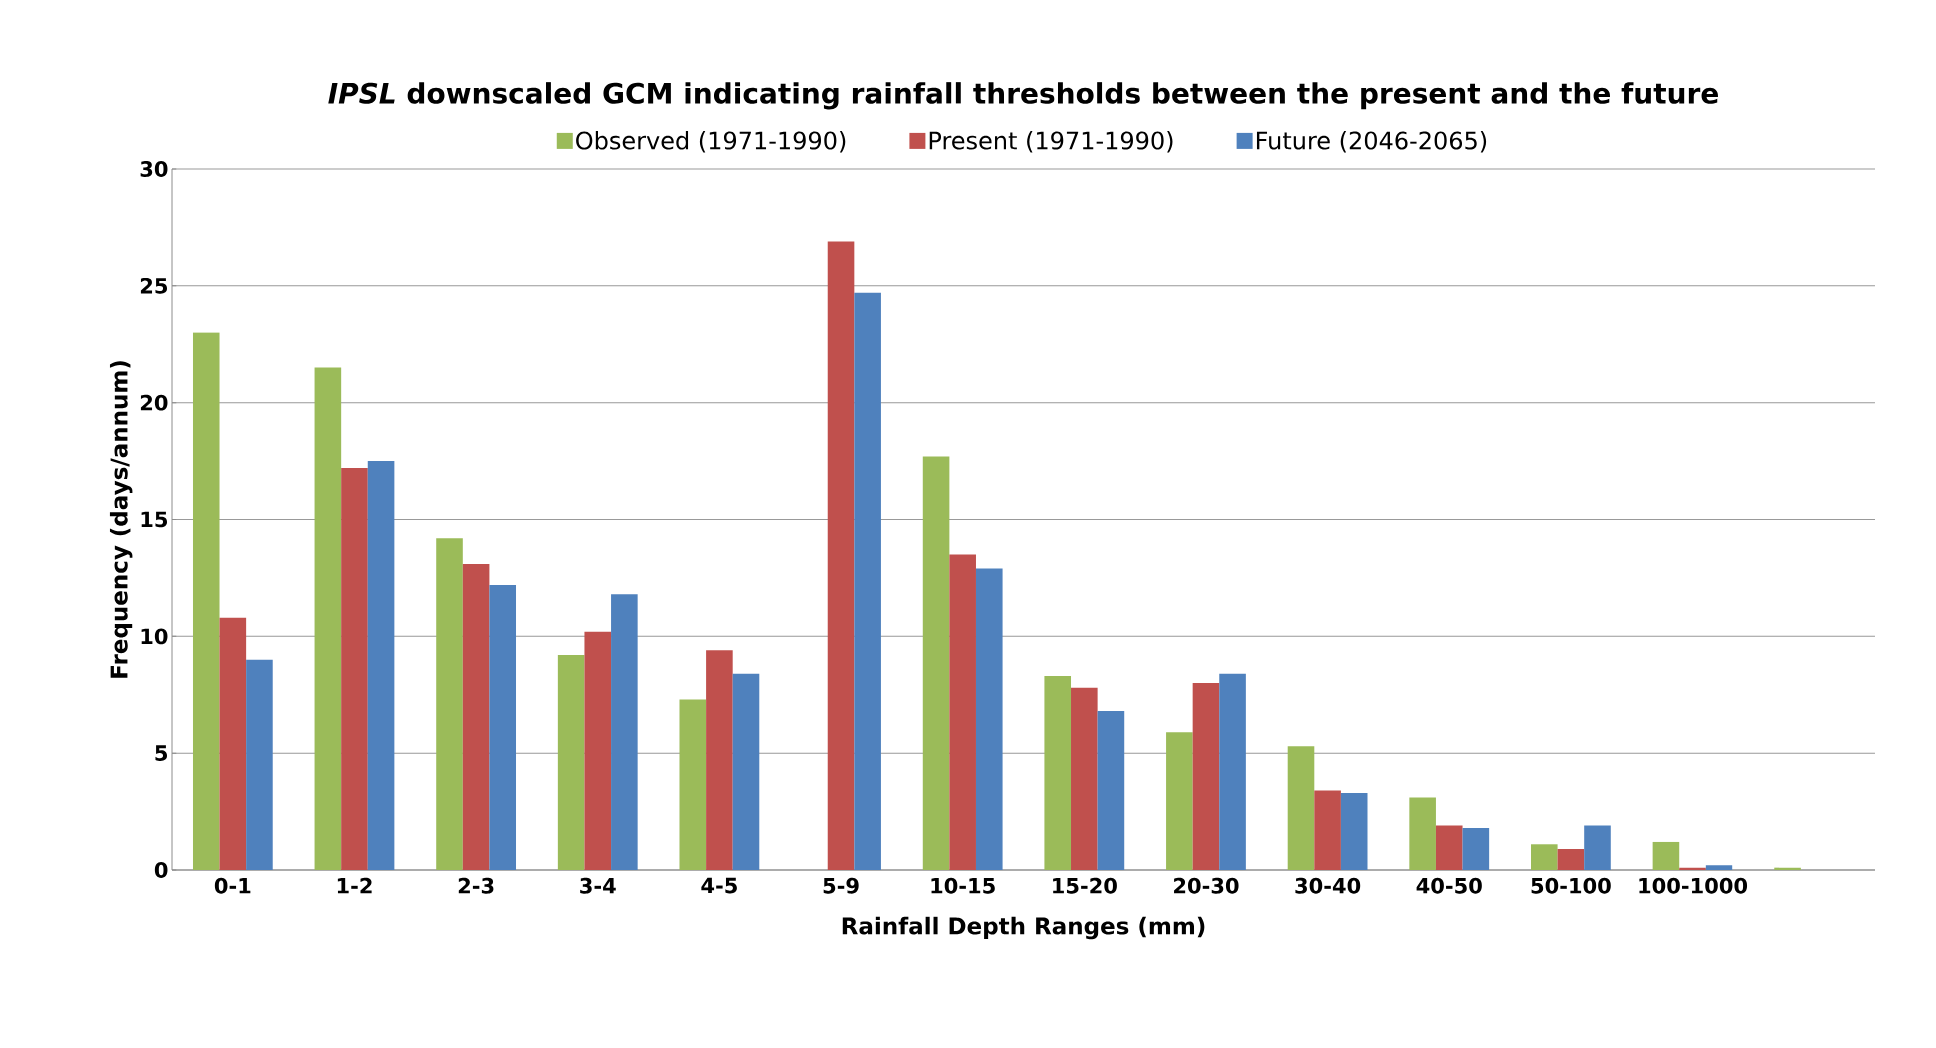  I want to click on y-tick-label: 25, so click(154, 285).